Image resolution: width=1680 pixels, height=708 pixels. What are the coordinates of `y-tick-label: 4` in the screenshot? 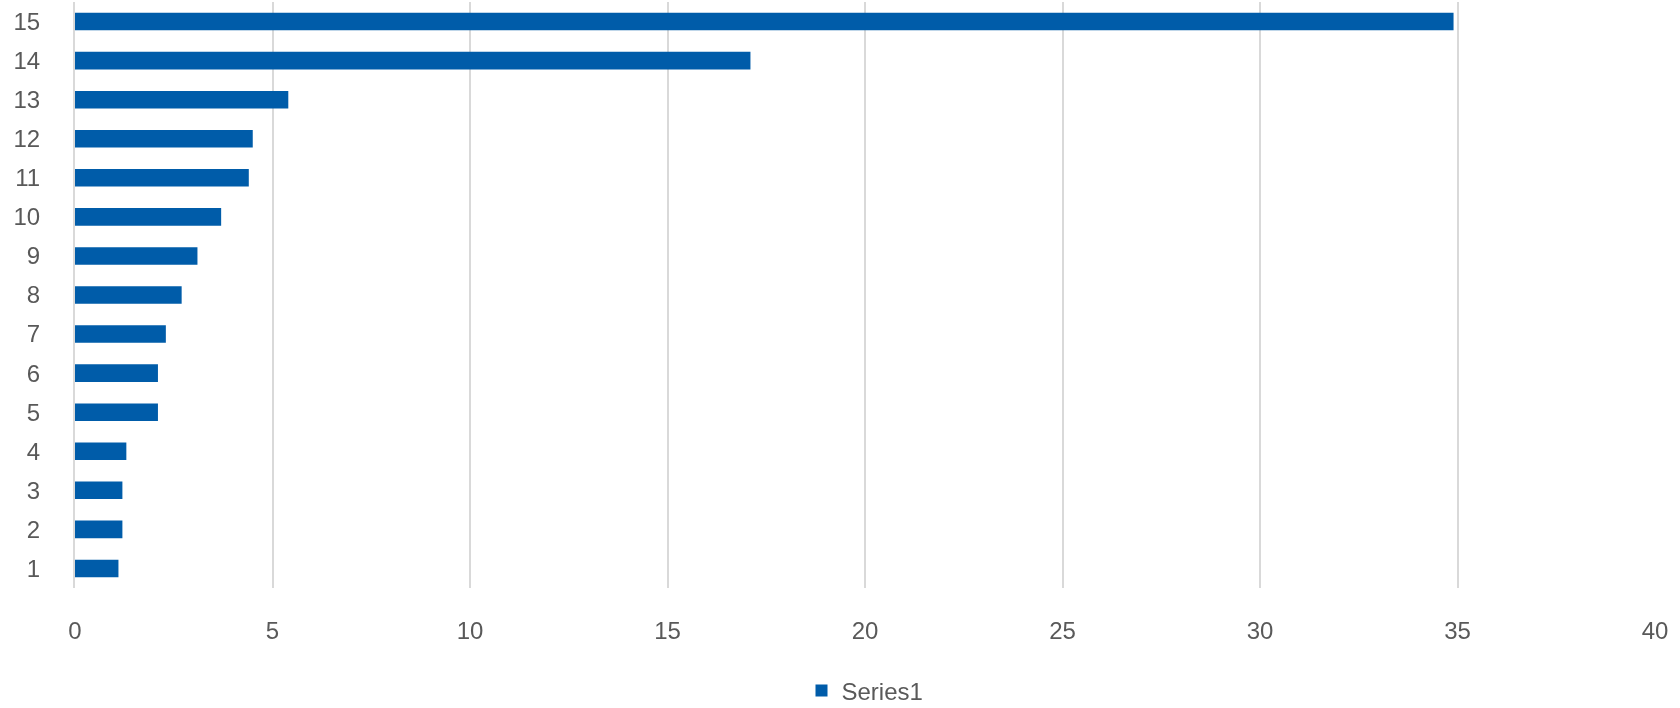 It's located at (33, 451).